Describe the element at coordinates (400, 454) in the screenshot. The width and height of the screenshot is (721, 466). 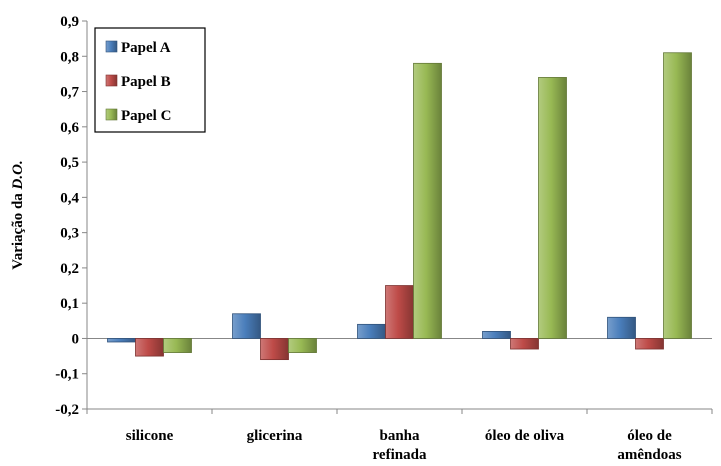
I see `category-label-line: refinada` at that location.